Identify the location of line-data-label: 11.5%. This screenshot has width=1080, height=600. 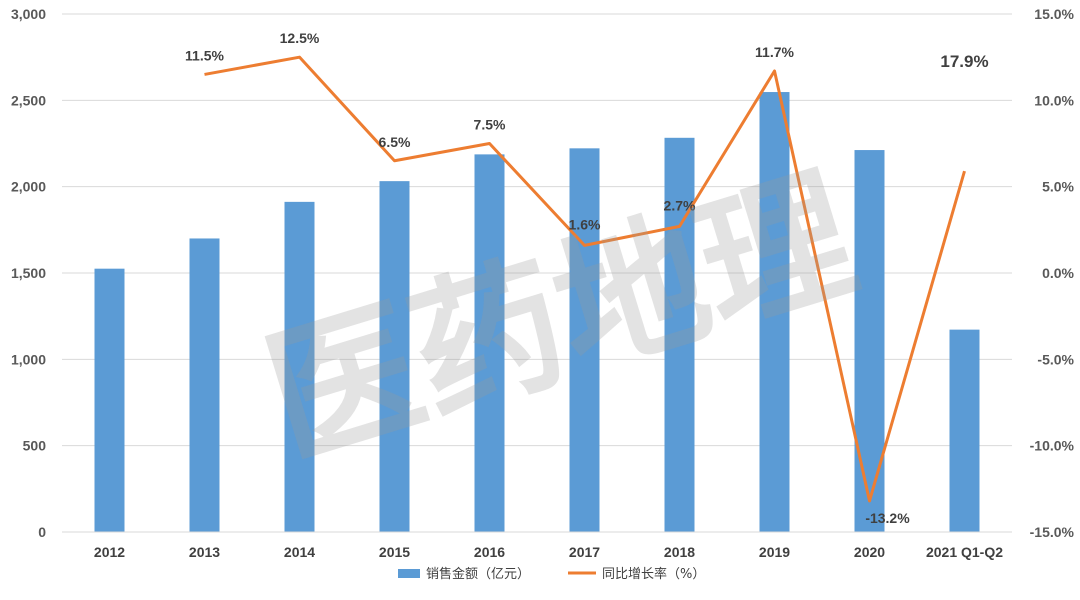
(204, 55).